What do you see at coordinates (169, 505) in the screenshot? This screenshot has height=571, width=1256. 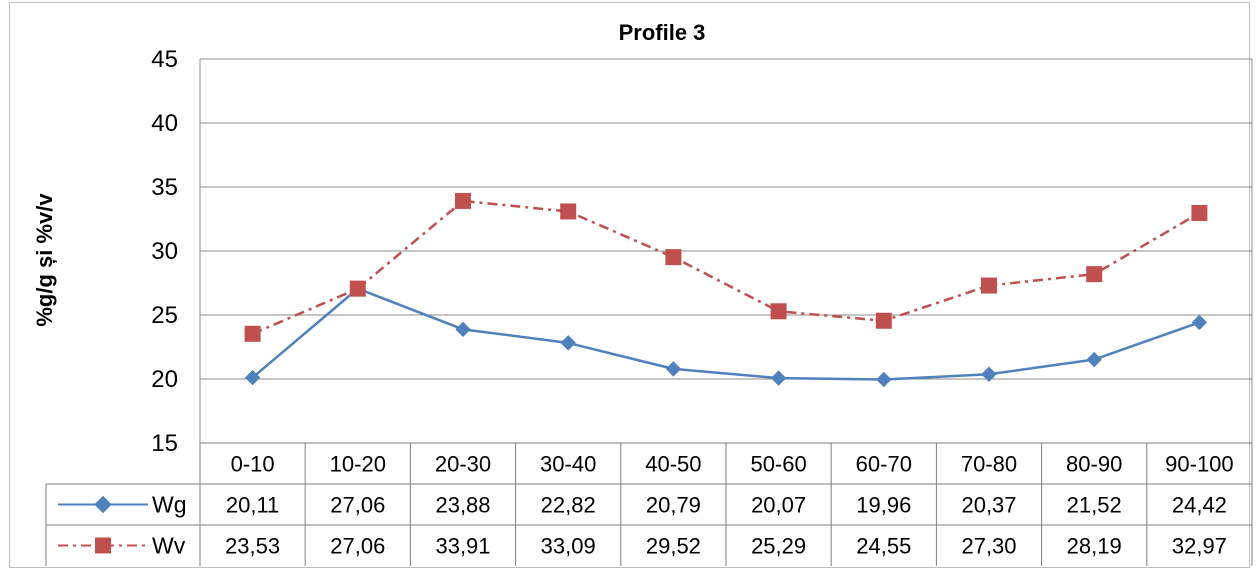 I see `legend-entry: Wg` at bounding box center [169, 505].